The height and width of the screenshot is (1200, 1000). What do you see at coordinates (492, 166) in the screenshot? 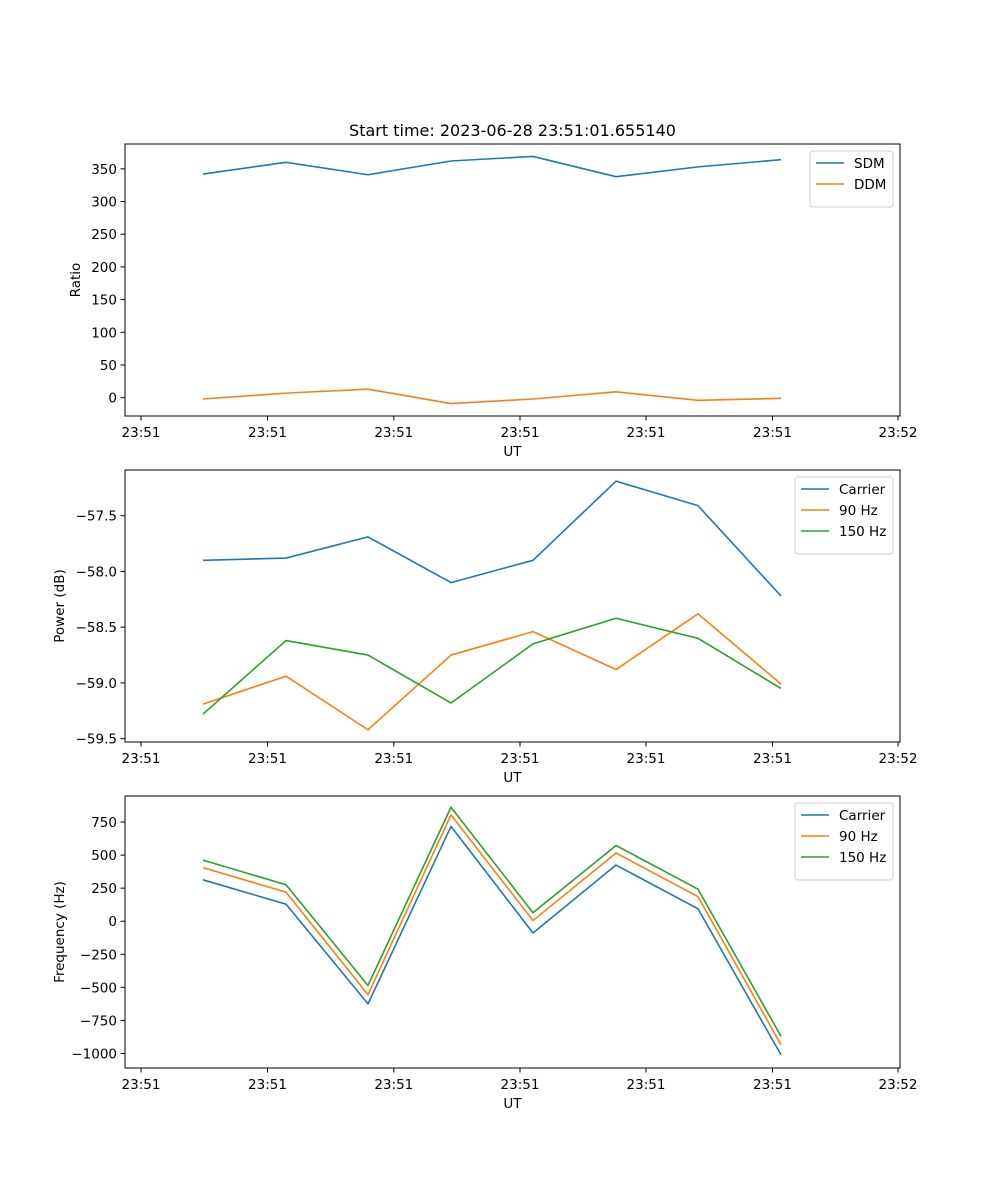
I see `series-line-sdm` at bounding box center [492, 166].